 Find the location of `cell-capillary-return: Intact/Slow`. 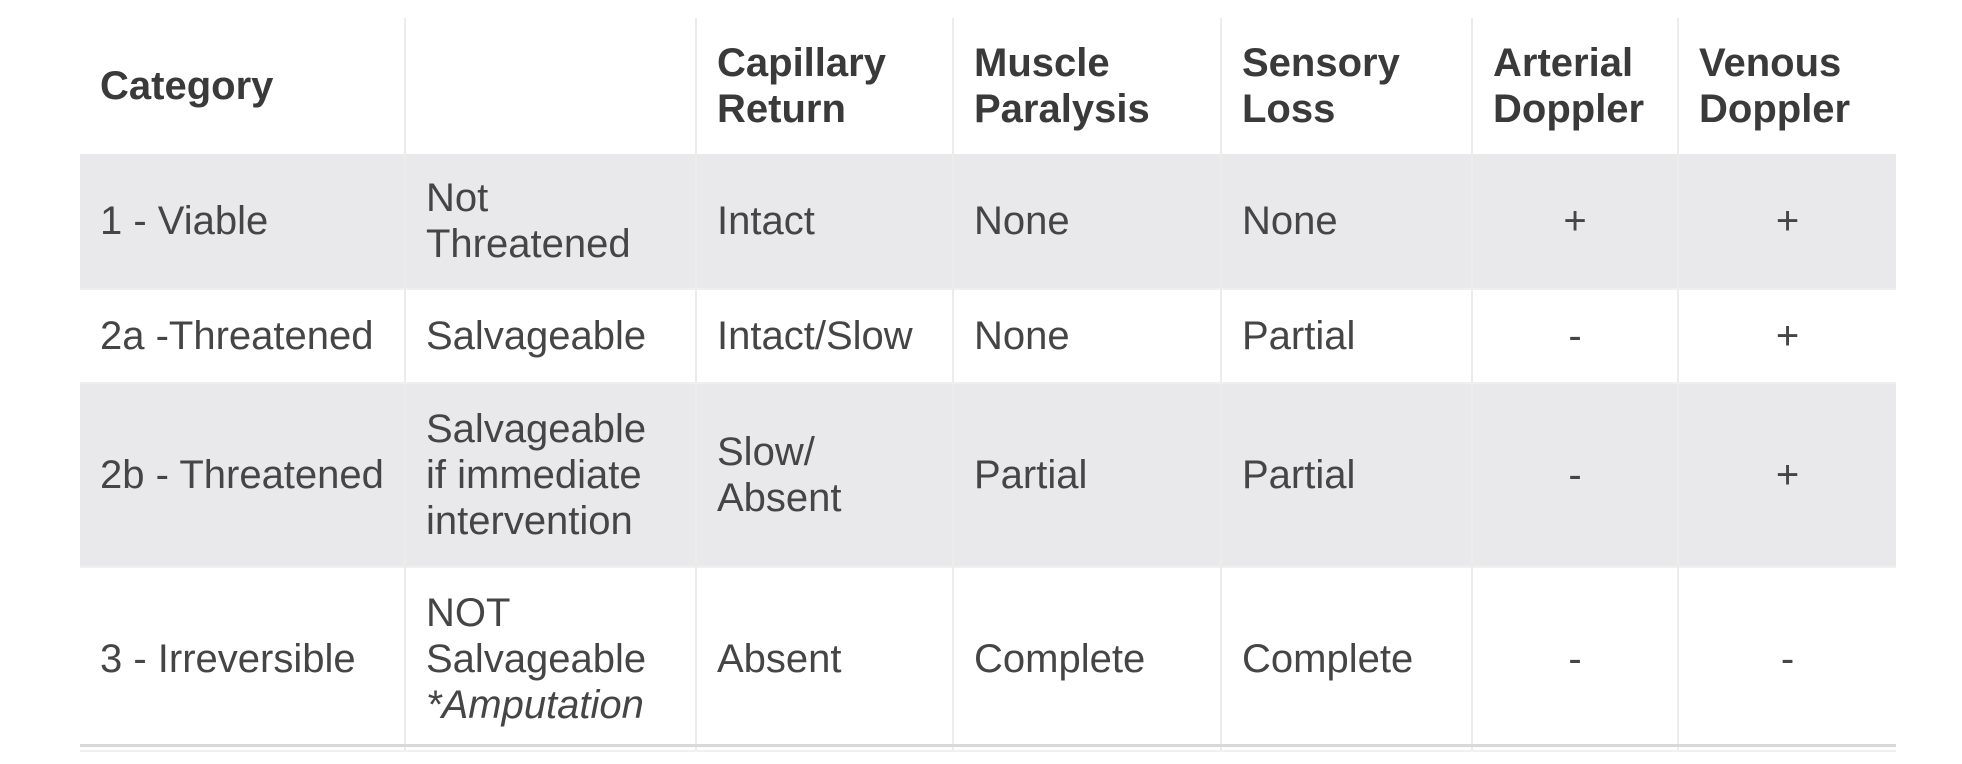

cell-capillary-return: Intact/Slow is located at coordinates (824, 336).